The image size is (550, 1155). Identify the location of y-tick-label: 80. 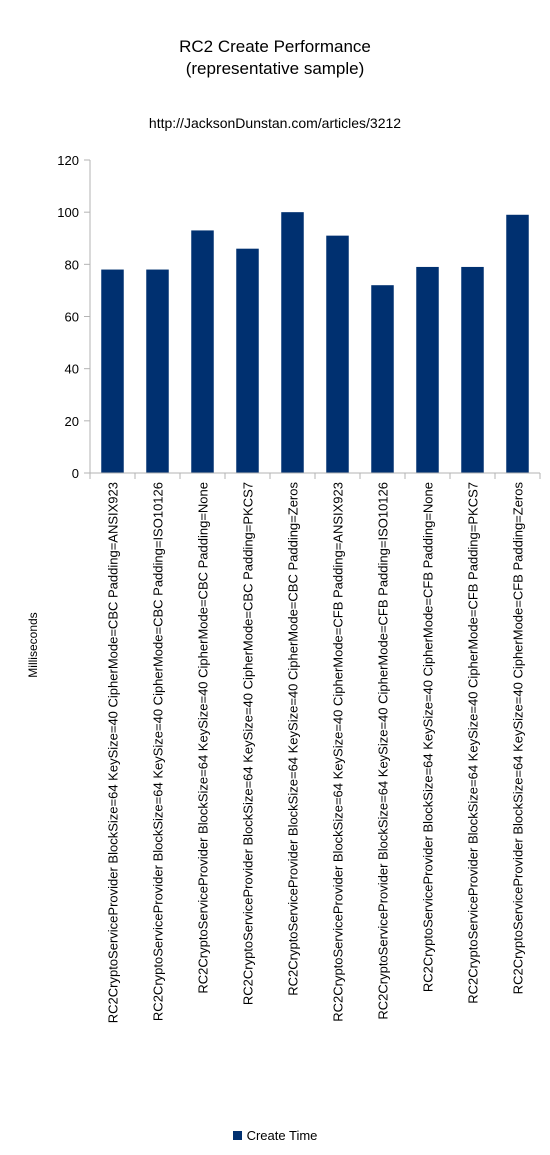
(72, 264).